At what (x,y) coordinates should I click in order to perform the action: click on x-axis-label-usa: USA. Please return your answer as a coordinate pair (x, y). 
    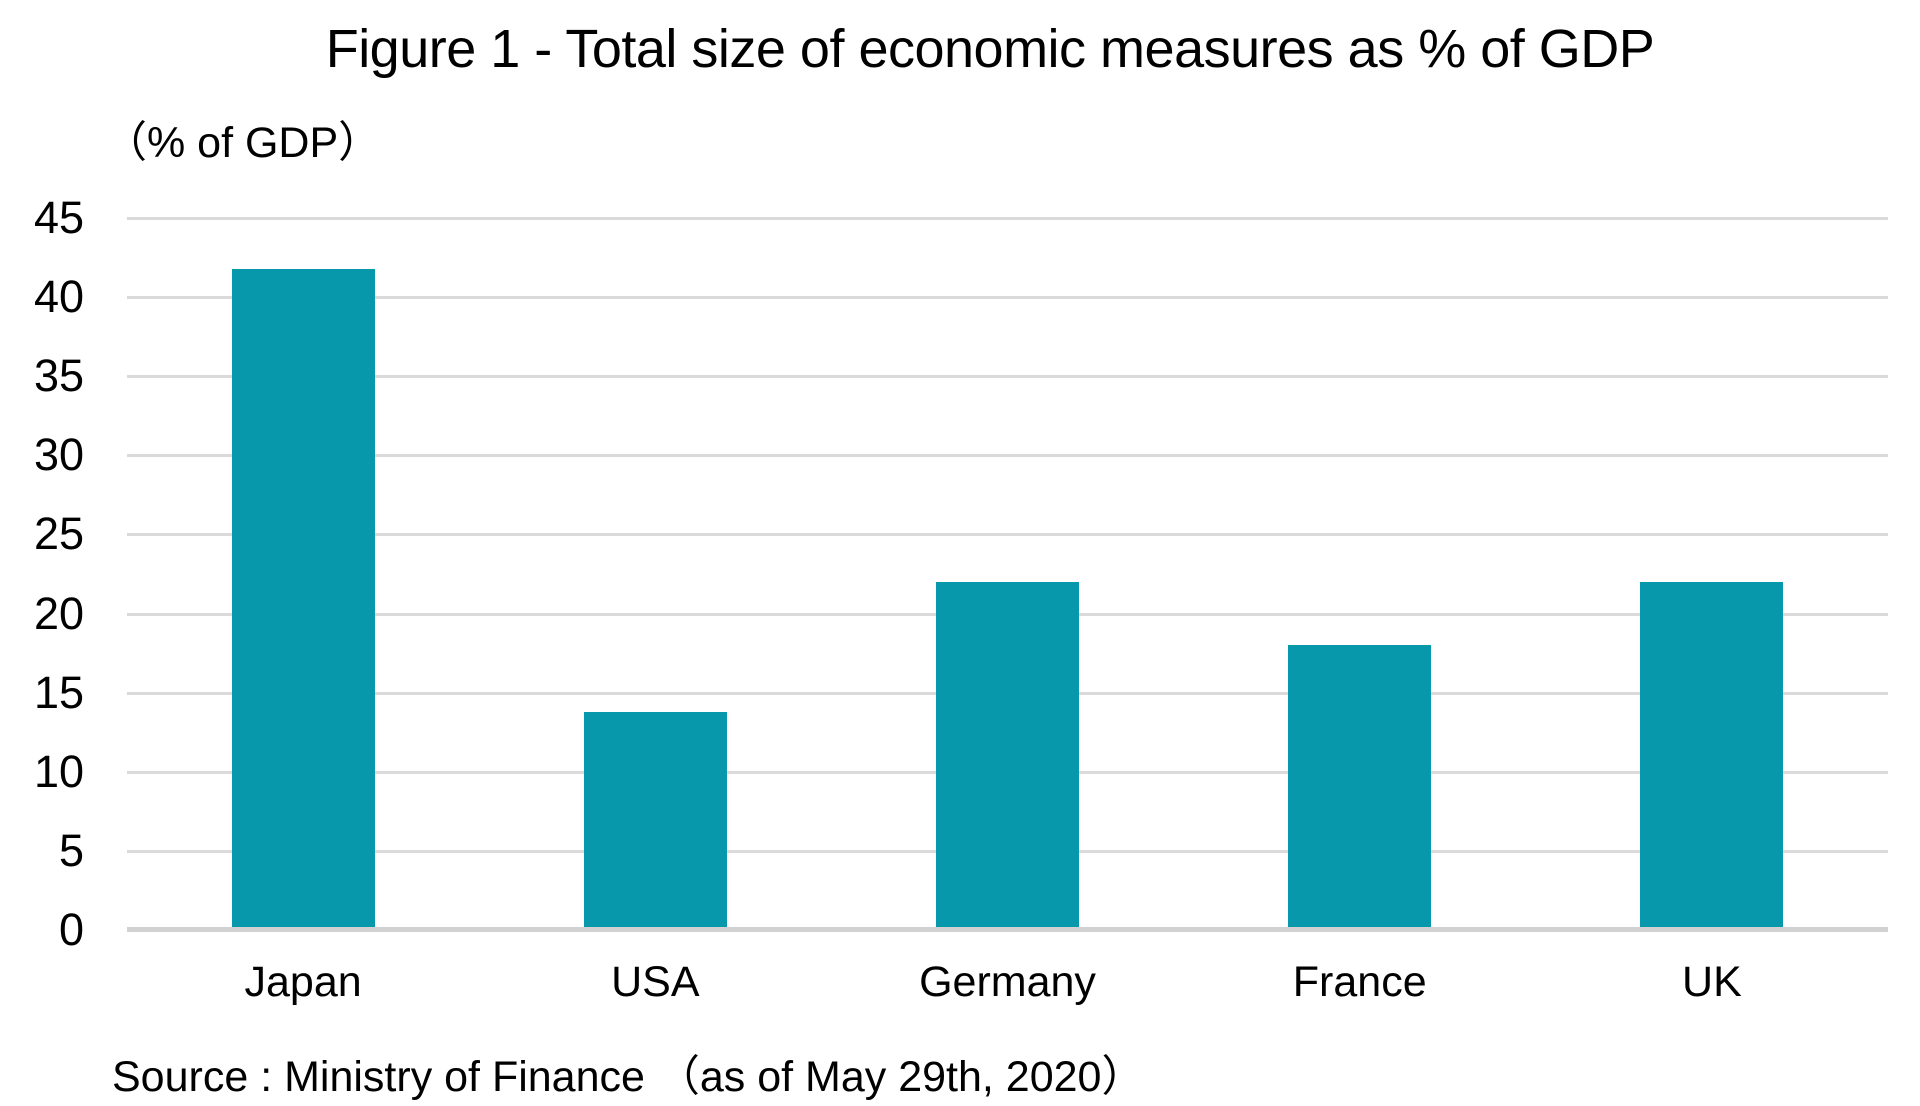
    Looking at the image, I should click on (655, 982).